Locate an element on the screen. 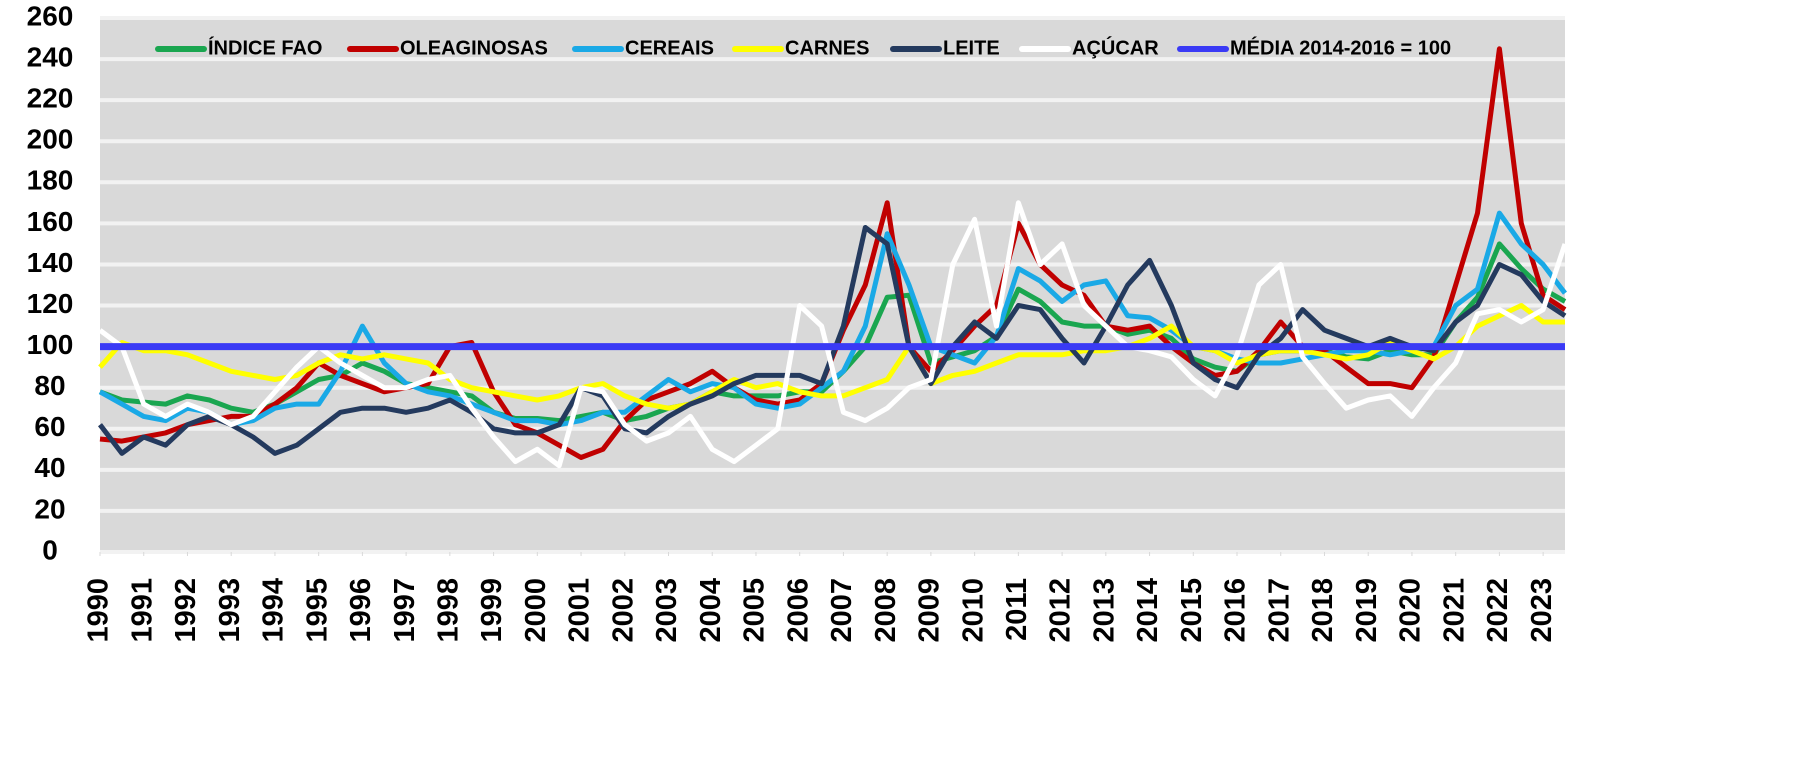 The height and width of the screenshot is (765, 1808). y-tick-label: 0 is located at coordinates (50, 549).